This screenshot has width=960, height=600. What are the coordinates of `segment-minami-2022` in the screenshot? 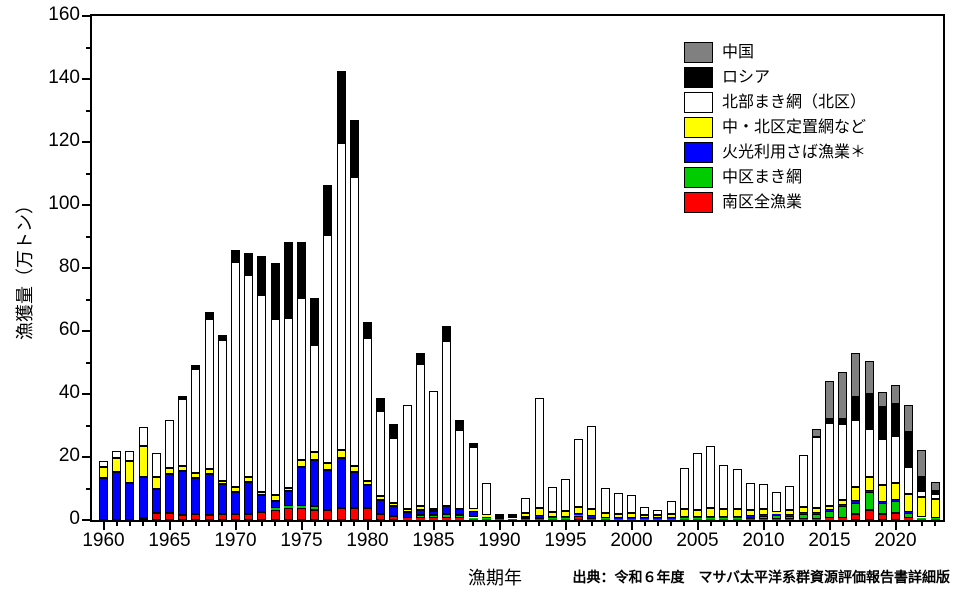 It's located at (922, 519).